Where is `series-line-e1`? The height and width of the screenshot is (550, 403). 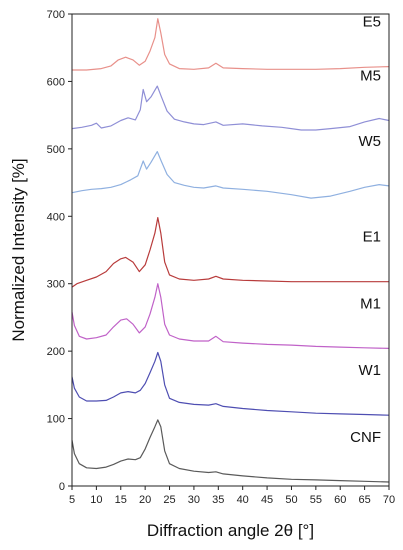
series-line-e1 is located at coordinates (230, 252).